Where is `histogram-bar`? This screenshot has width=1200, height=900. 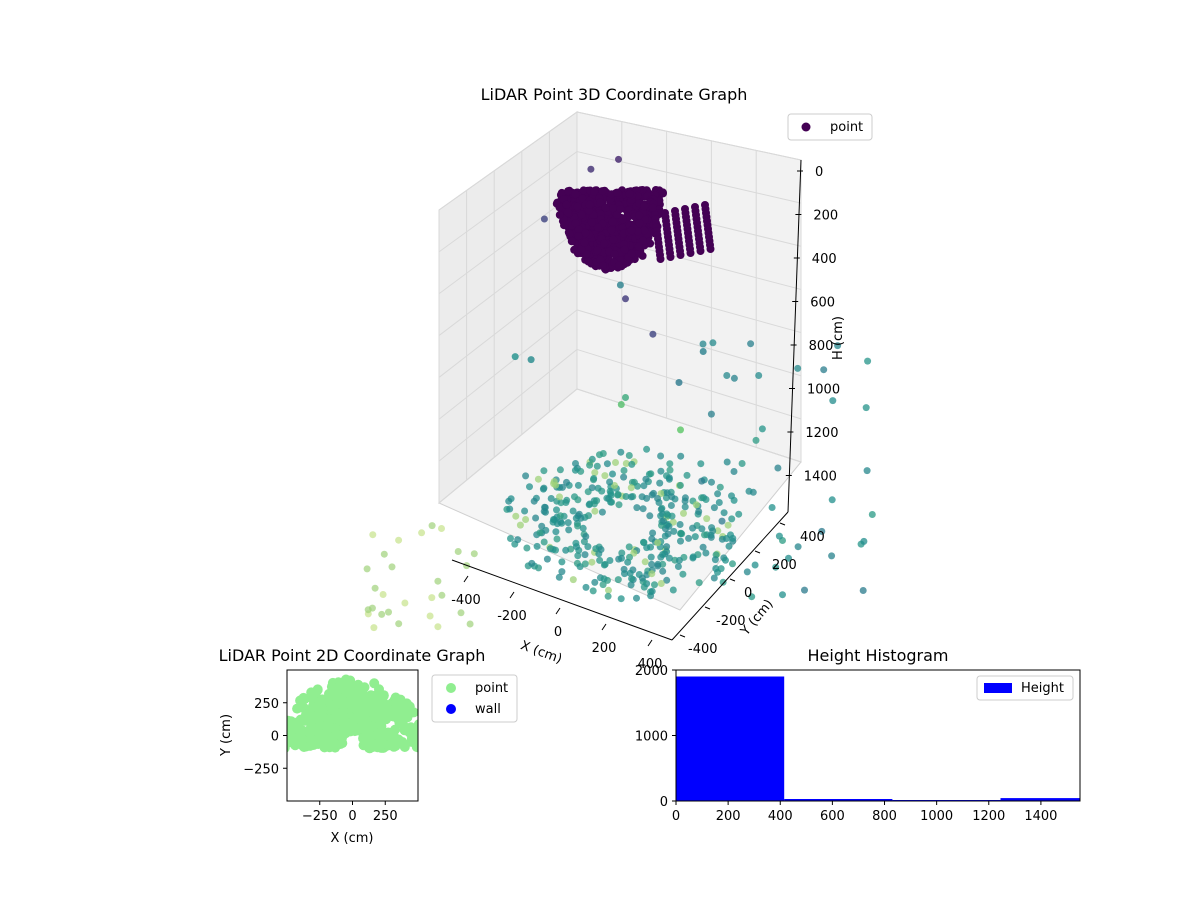
histogram-bar is located at coordinates (838, 800).